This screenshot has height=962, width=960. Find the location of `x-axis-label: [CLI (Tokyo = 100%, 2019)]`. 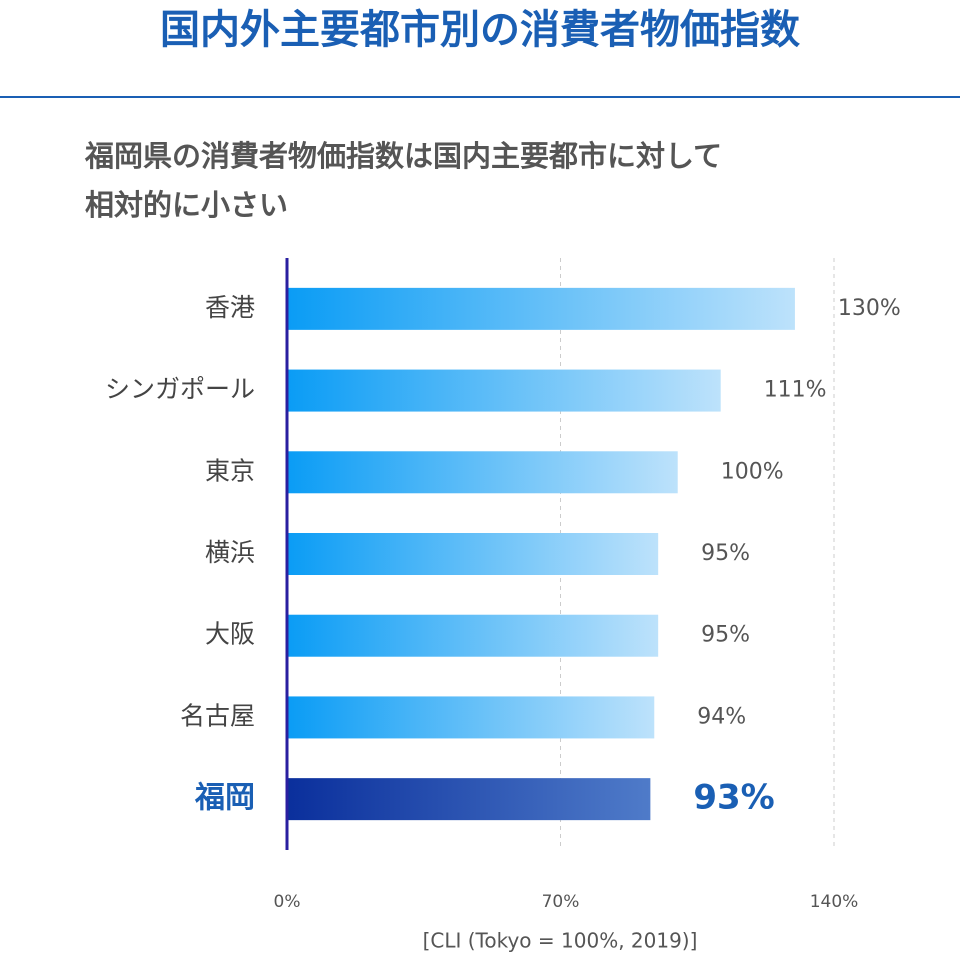

x-axis-label: [CLI (Tokyo = 100%, 2019)] is located at coordinates (560, 941).